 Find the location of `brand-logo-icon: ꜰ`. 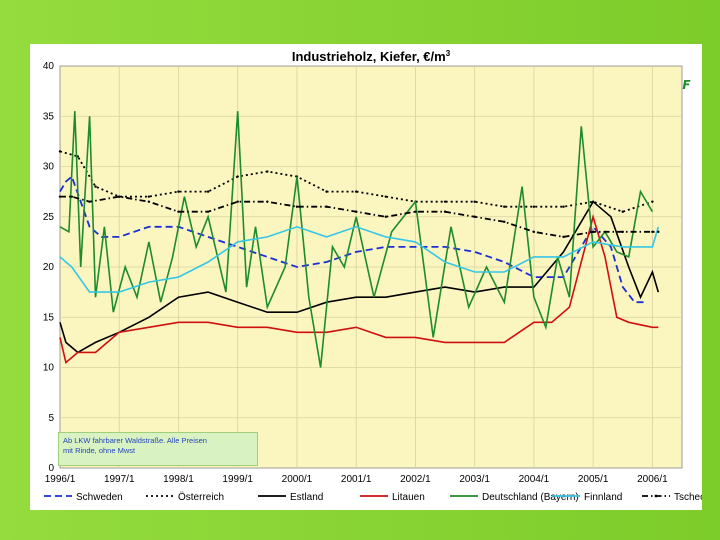

brand-logo-icon: ꜰ is located at coordinates (686, 84).